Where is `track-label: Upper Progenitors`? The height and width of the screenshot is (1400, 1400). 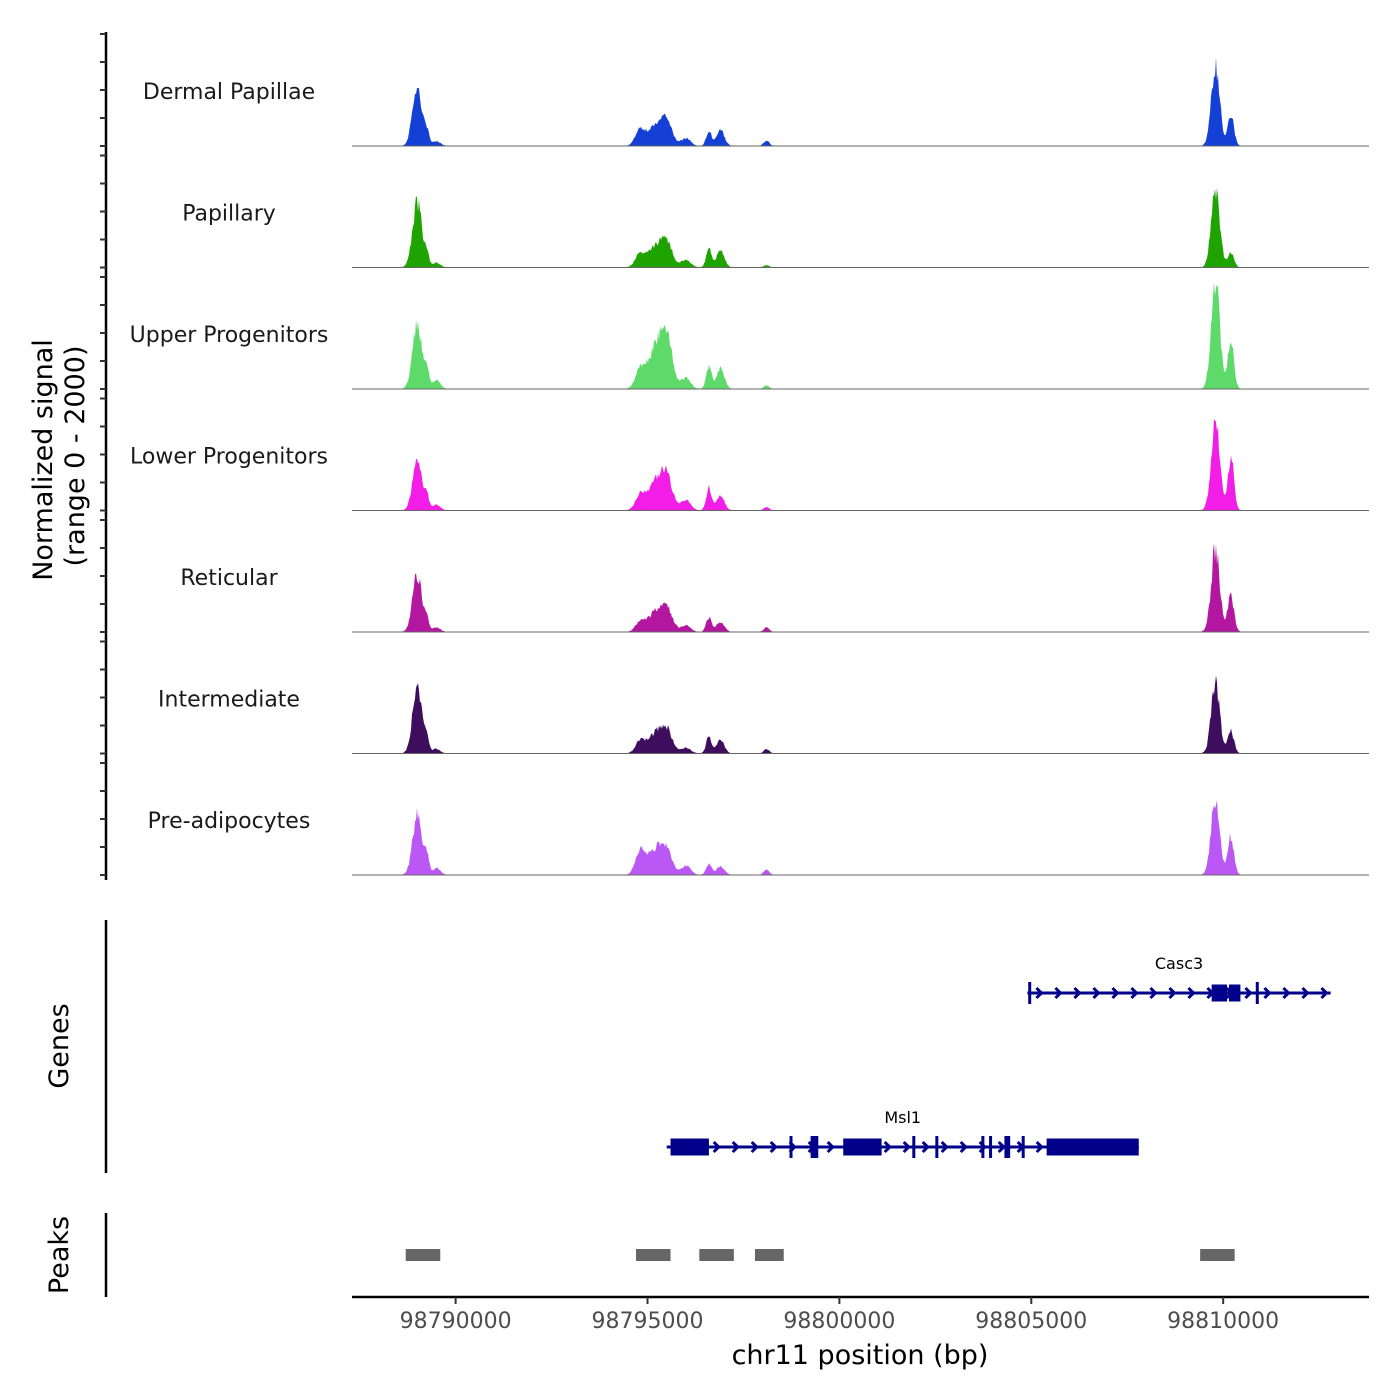
track-label: Upper Progenitors is located at coordinates (229, 335).